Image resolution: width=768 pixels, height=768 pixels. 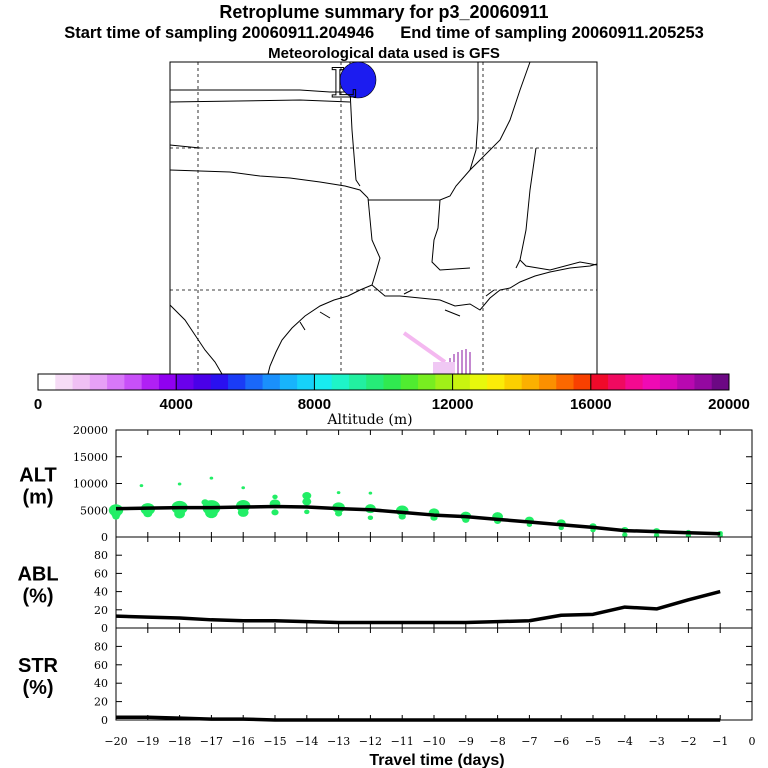 I want to click on colorbar-frame, so click(x=383, y=382).